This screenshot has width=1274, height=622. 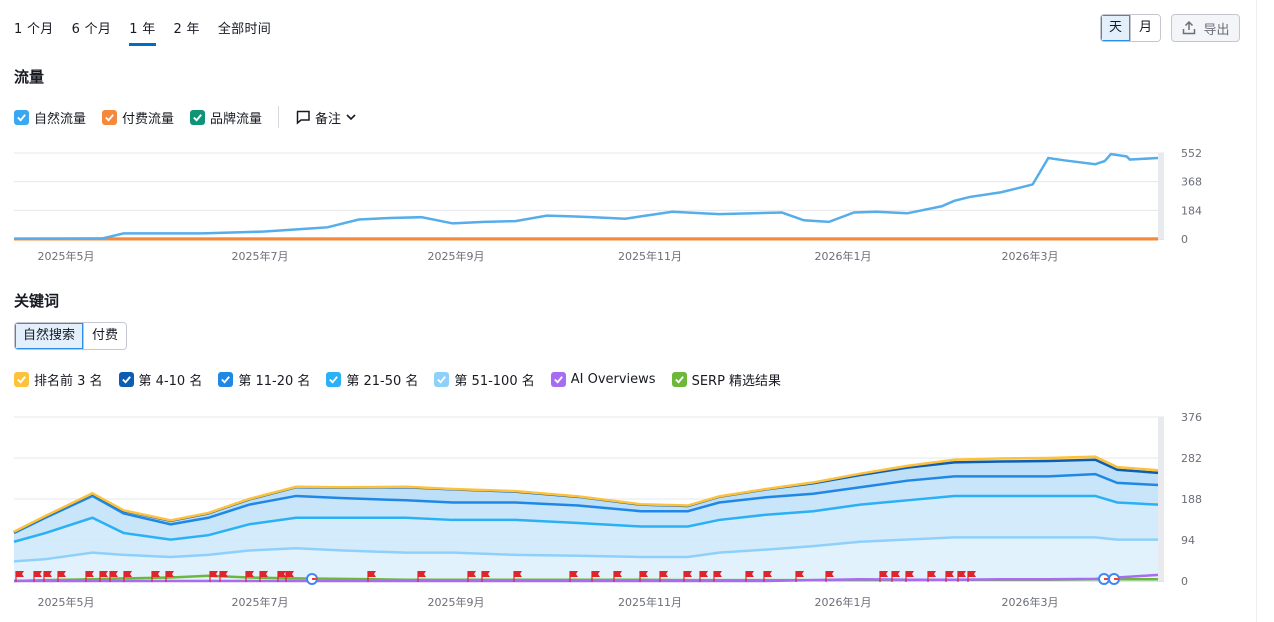 I want to click on export-label: 导出, so click(x=1216, y=30).